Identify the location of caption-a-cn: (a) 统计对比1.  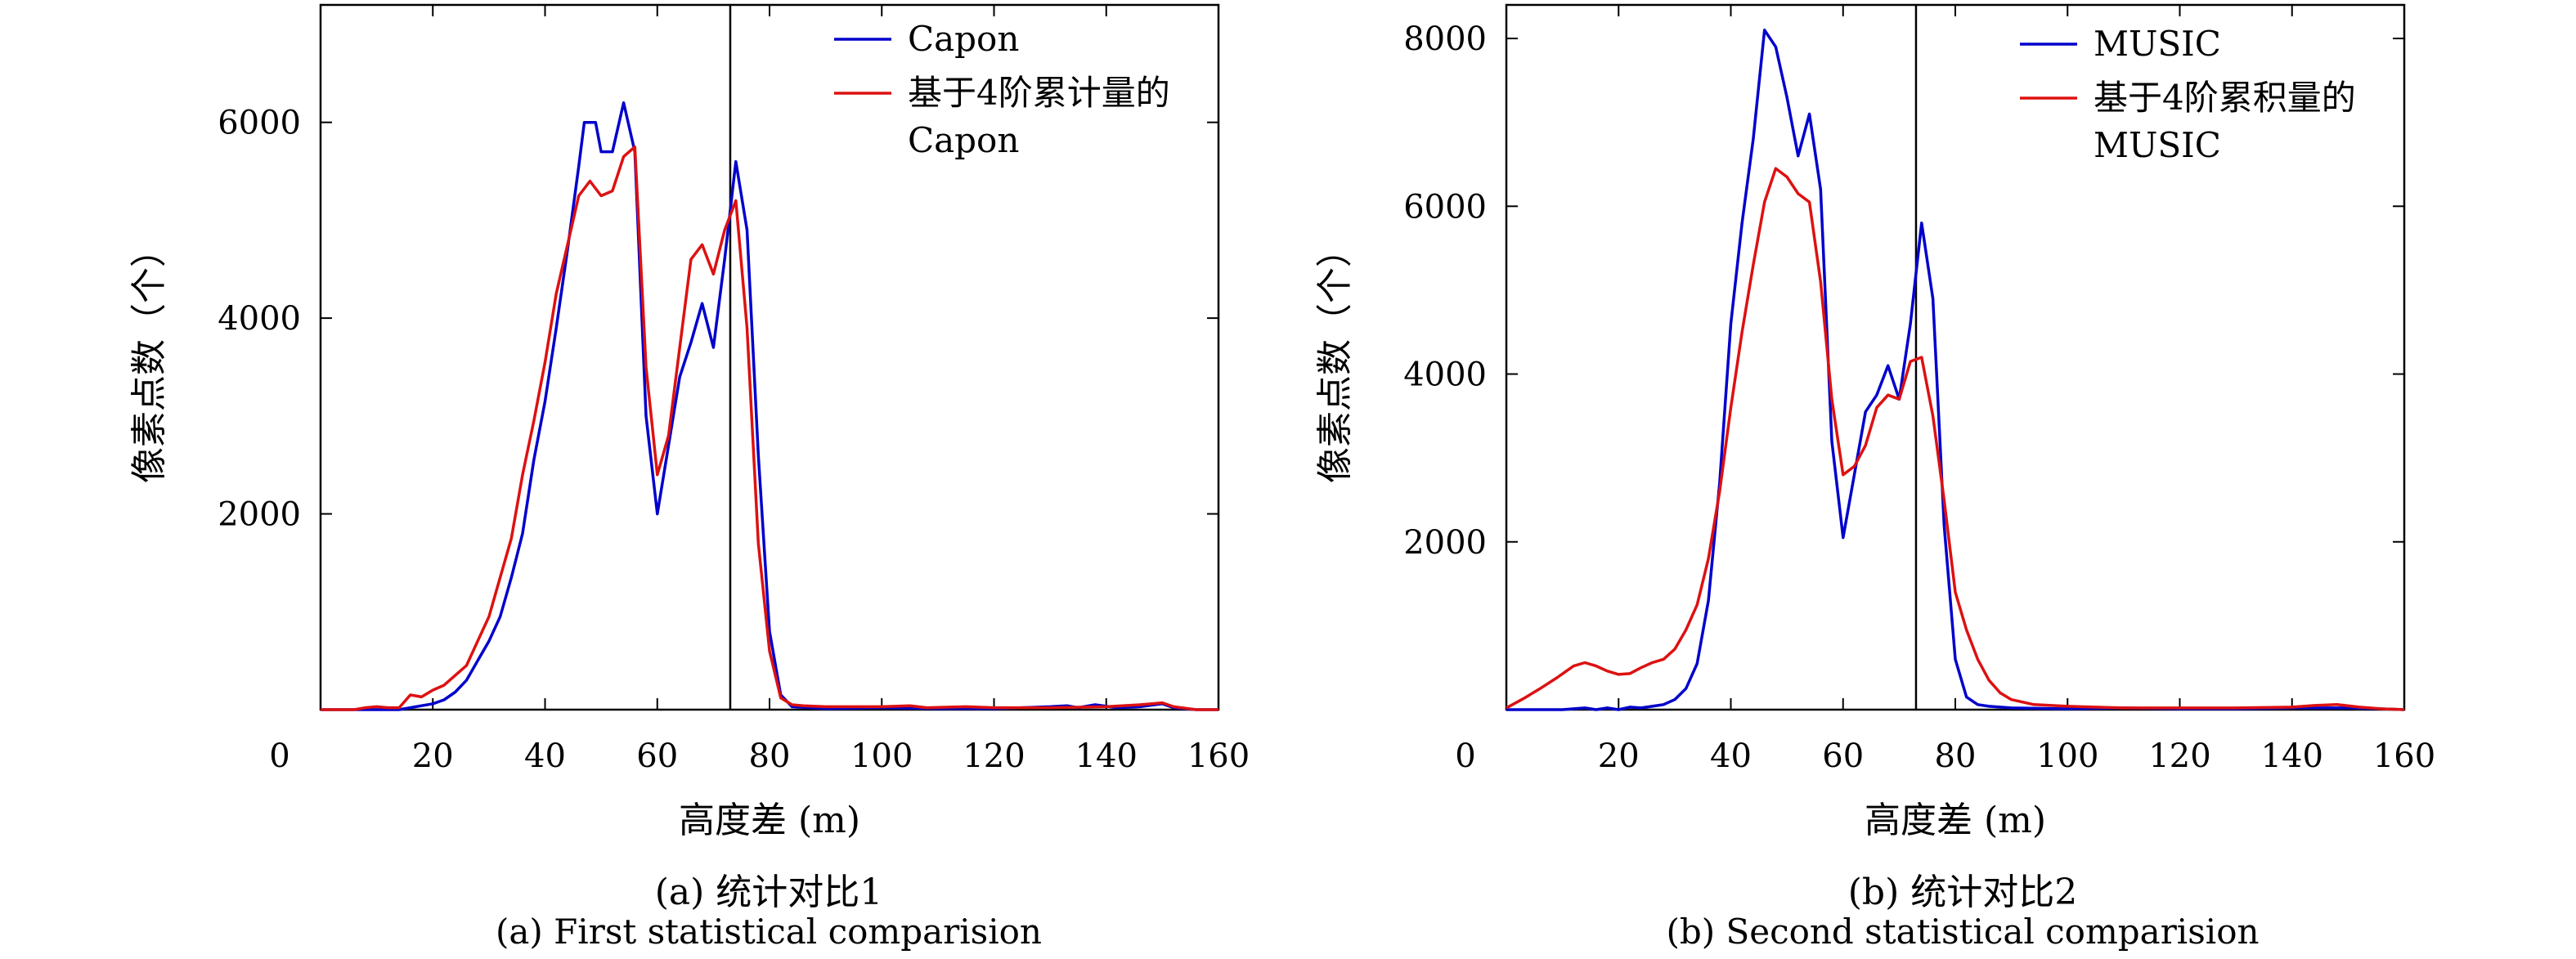
(769, 892).